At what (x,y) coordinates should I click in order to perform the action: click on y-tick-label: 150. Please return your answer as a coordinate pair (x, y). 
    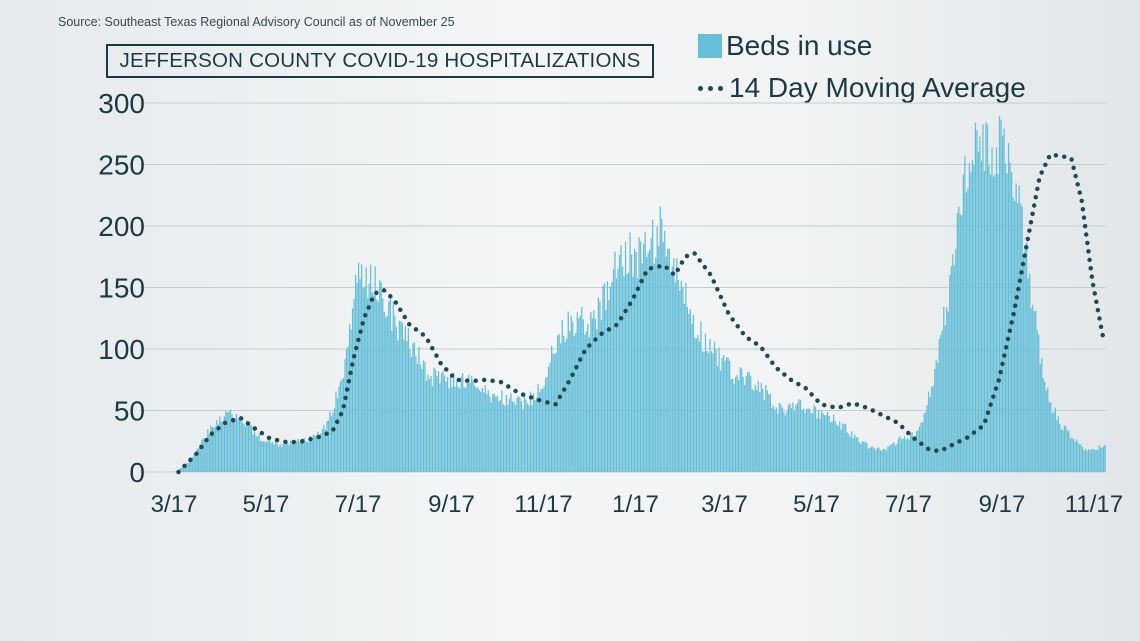
    Looking at the image, I should click on (121, 288).